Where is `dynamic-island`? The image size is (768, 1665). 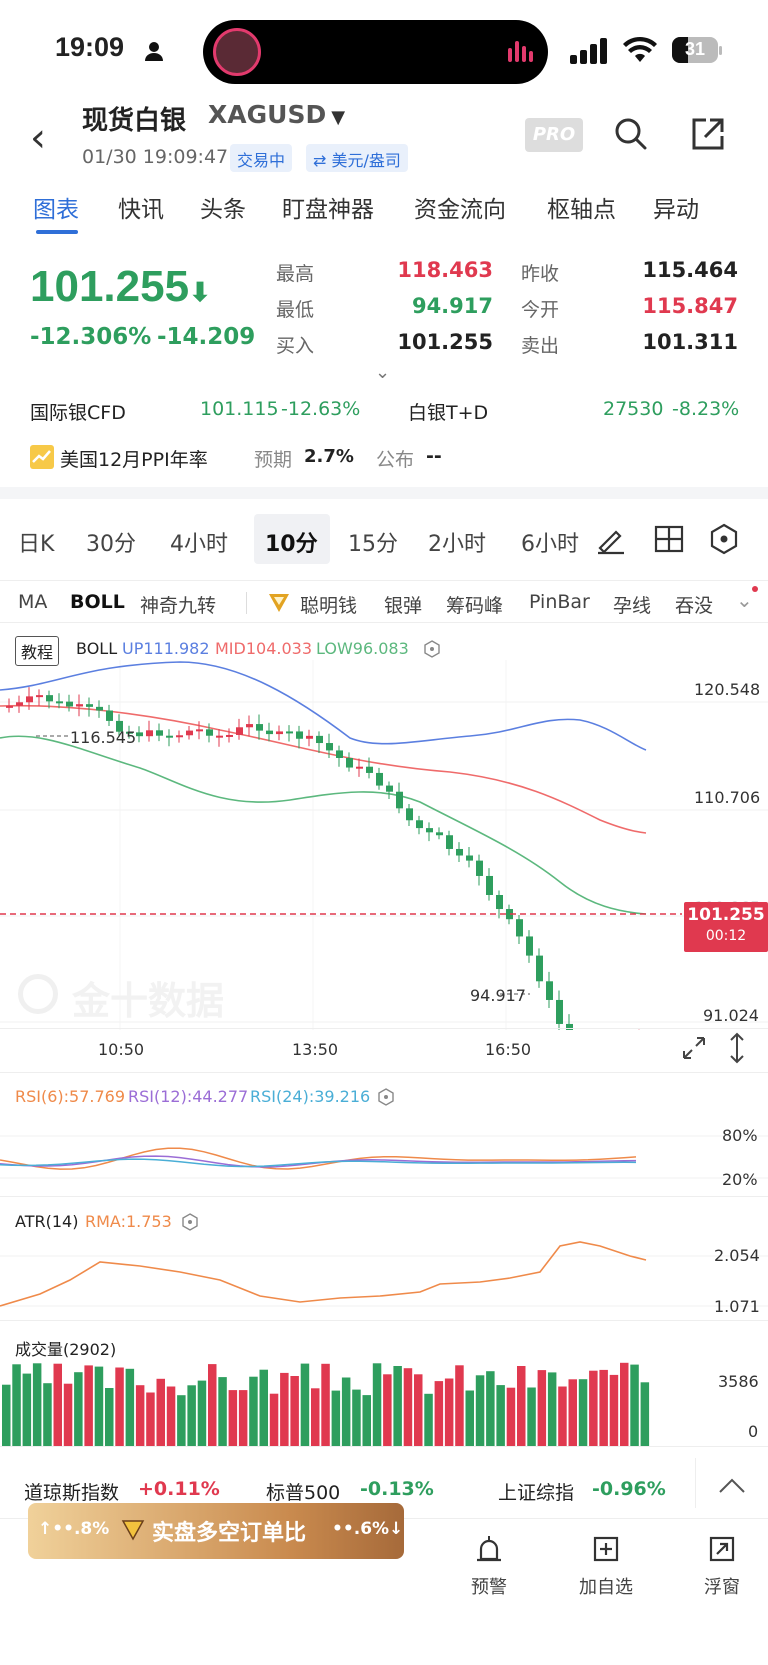 dynamic-island is located at coordinates (375, 52).